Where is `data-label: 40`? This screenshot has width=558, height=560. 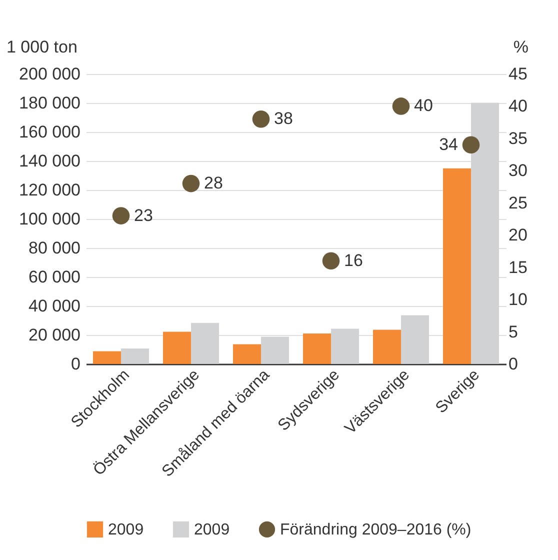
data-label: 40 is located at coordinates (423, 106).